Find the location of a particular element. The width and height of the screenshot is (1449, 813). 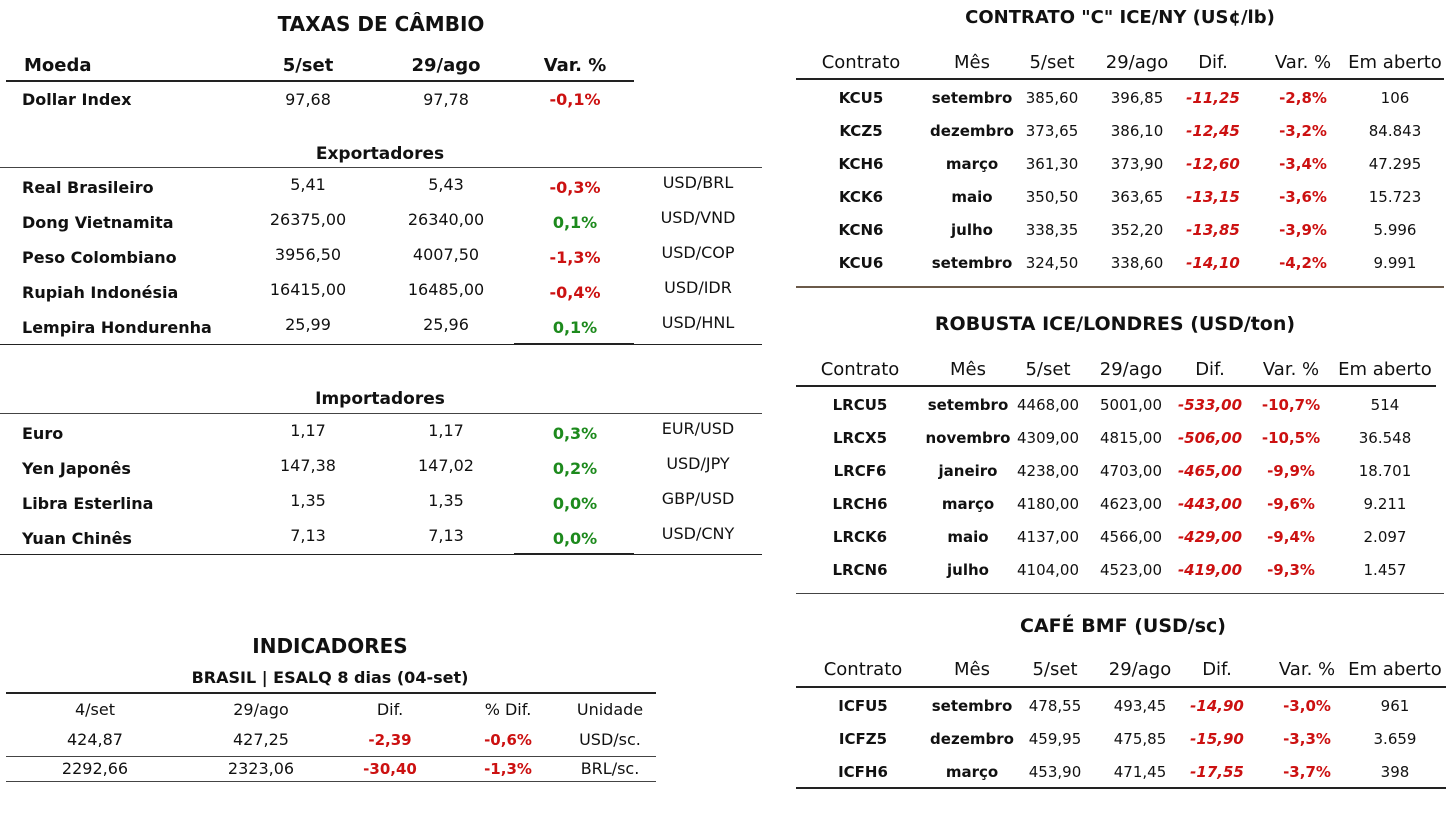

fx-row-dollar-index: Dollar Index 97,68 97,78 -0,1% is located at coordinates (381, 100).